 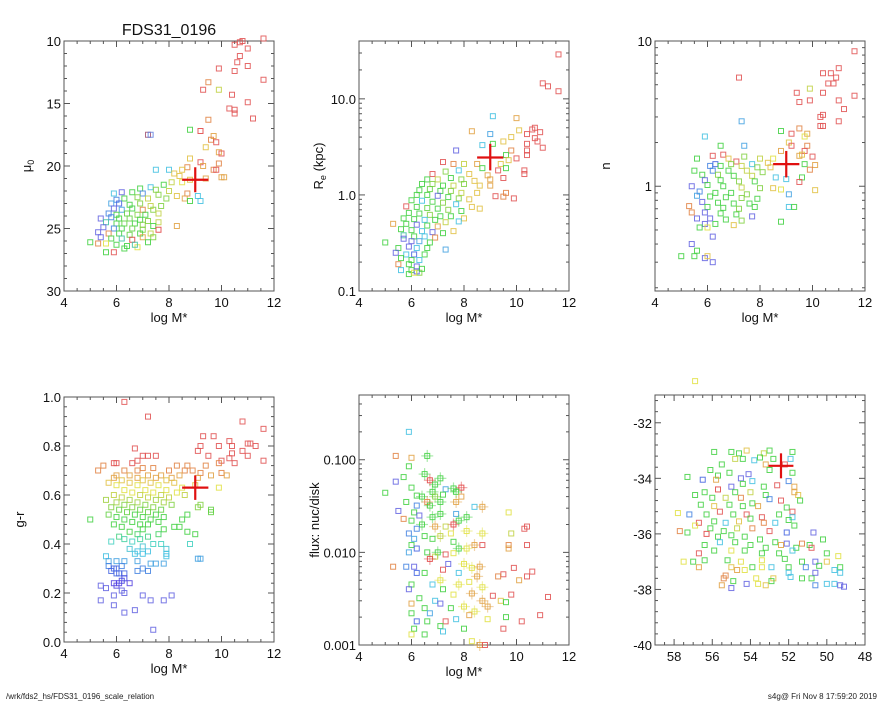 I want to click on y-axis-label: g-r, so click(x=19, y=519).